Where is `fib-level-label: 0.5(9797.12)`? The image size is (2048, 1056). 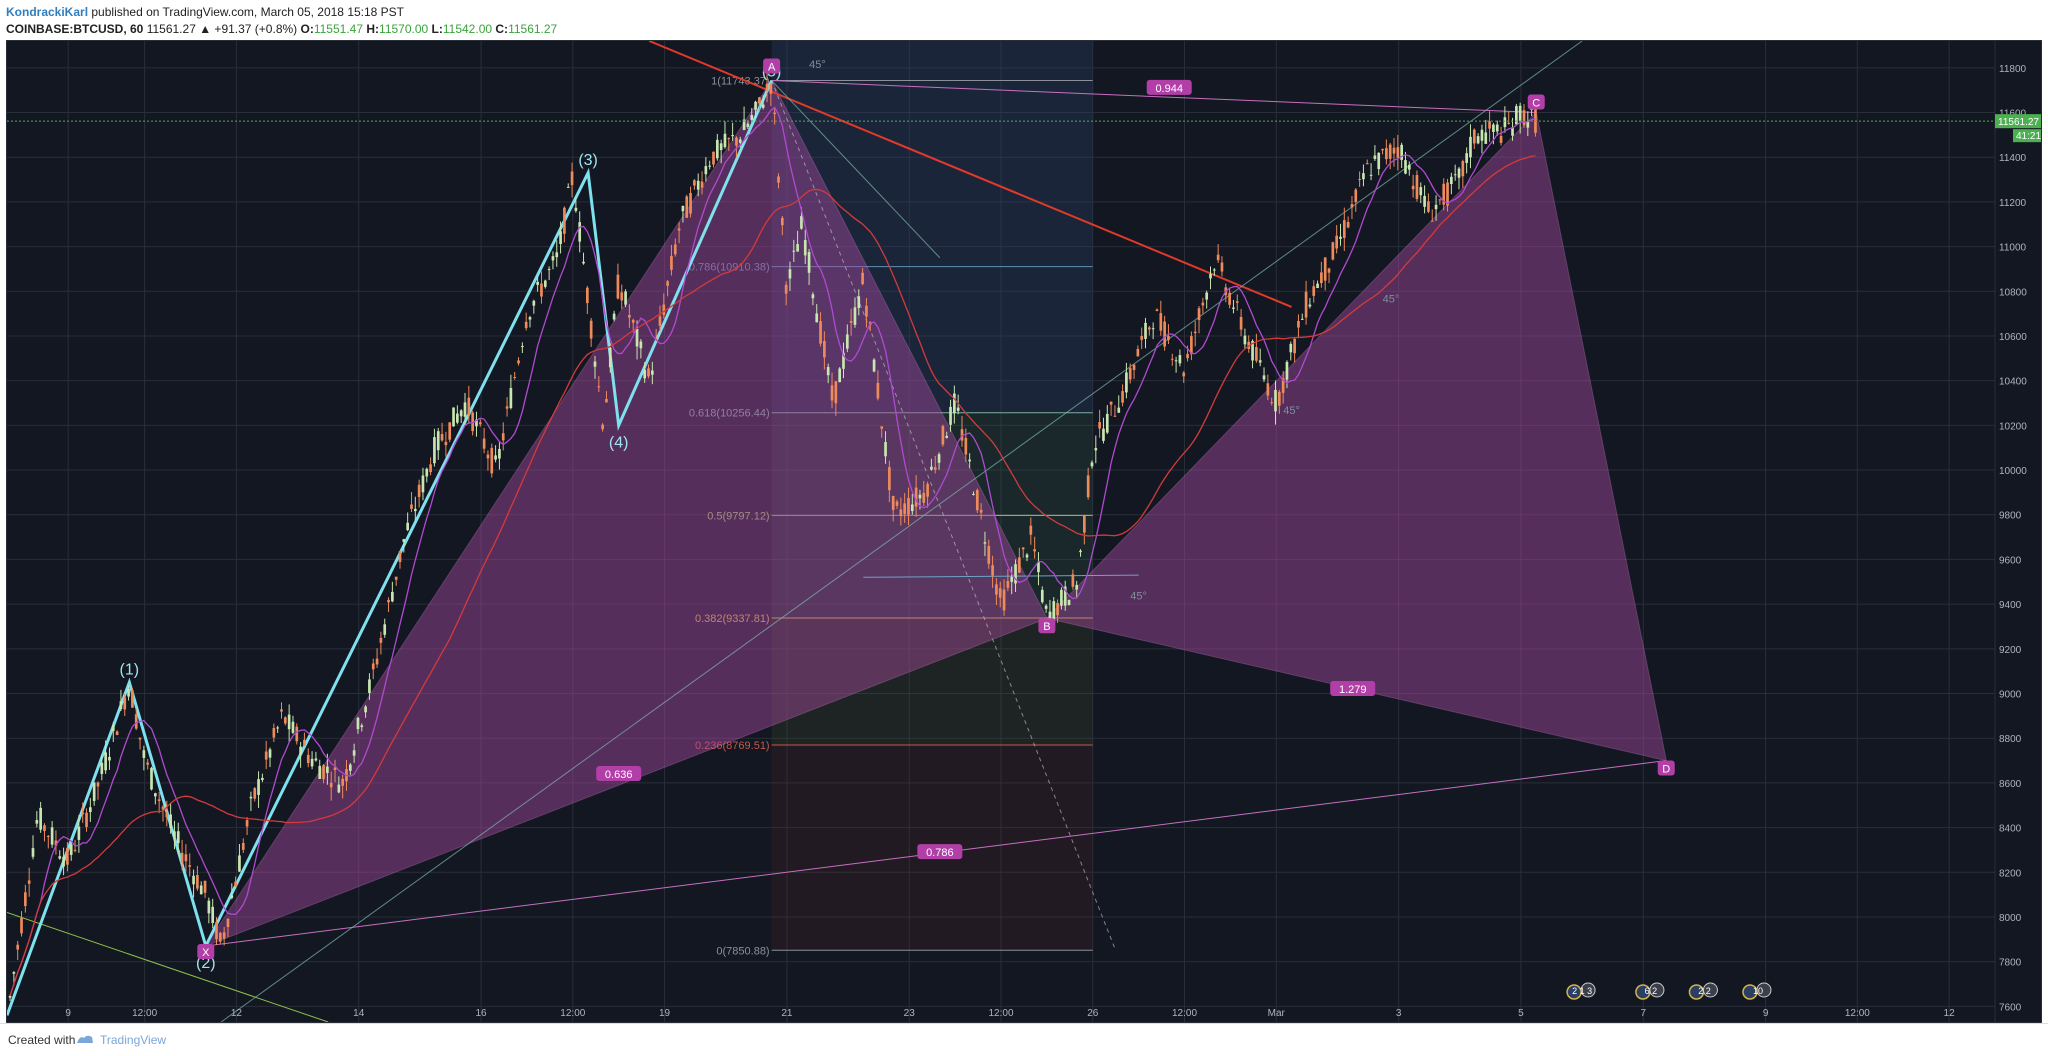
fib-level-label: 0.5(9797.12) is located at coordinates (738, 516).